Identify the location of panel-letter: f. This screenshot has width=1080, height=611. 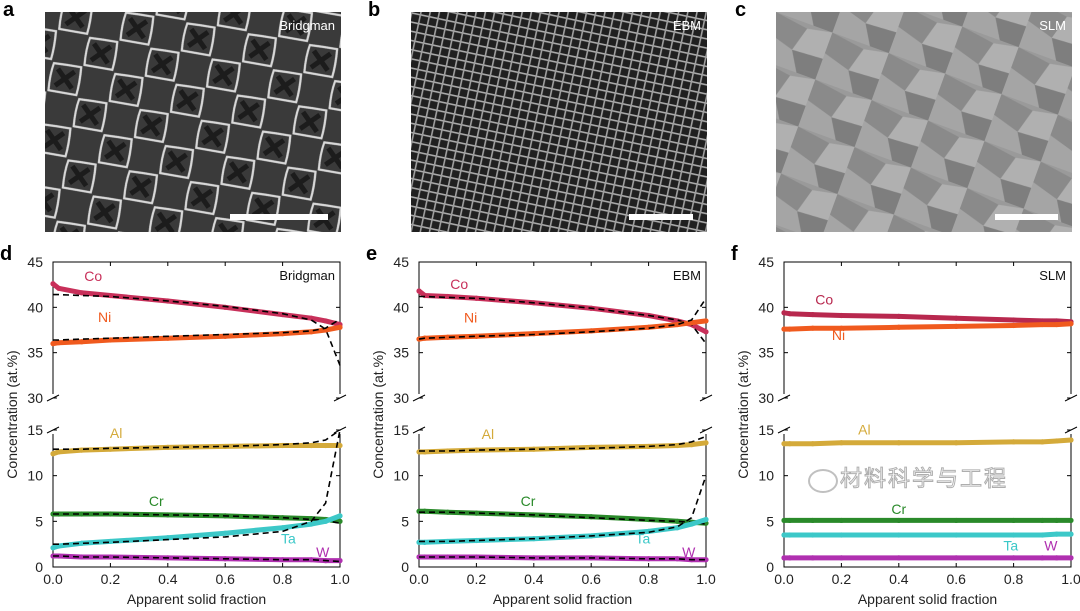
(734, 254).